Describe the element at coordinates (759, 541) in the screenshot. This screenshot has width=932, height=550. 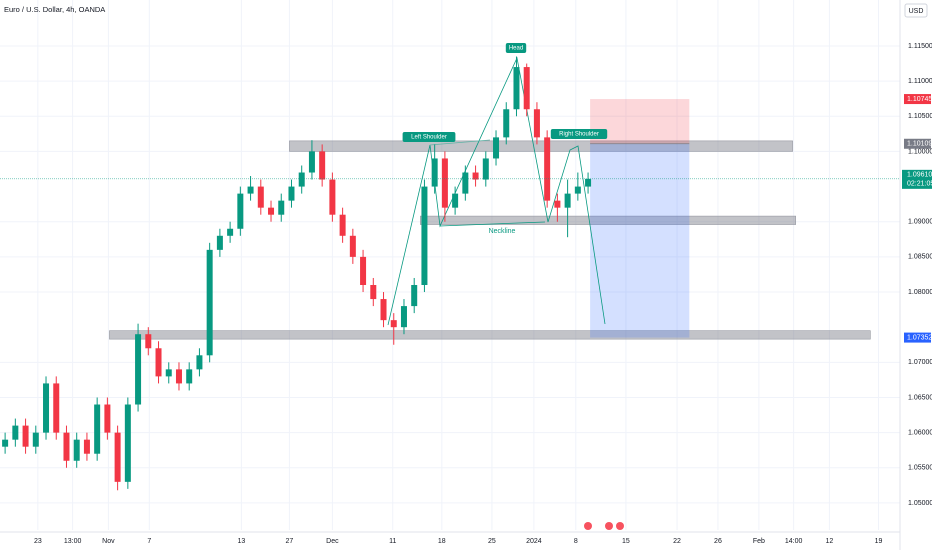
I see `x-tick-label: Feb` at that location.